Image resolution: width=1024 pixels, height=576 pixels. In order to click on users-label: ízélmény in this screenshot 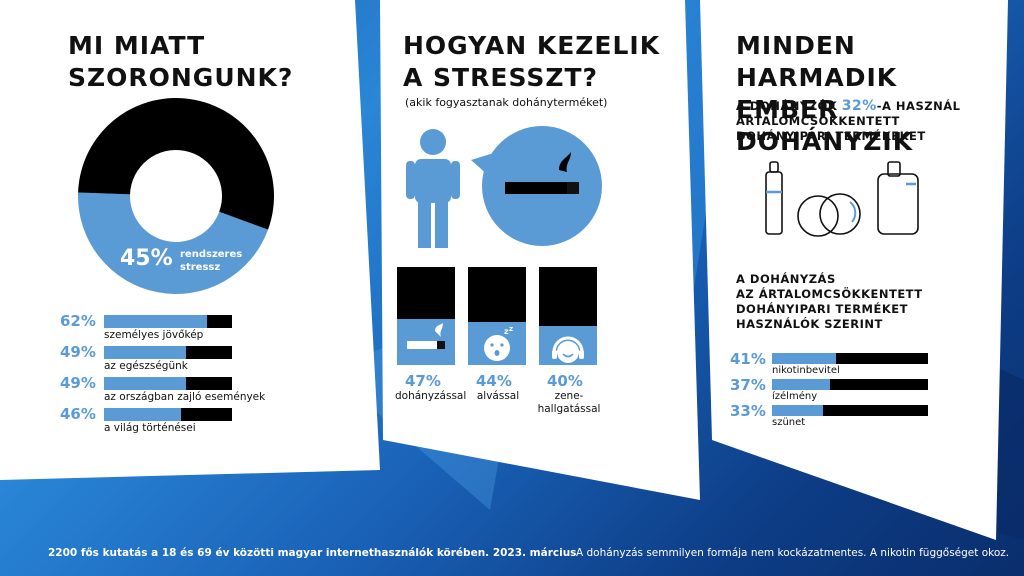, I will do `click(795, 396)`.